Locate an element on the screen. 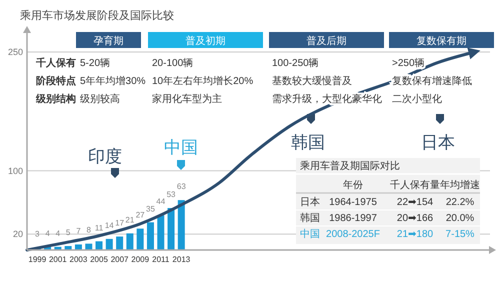 Image resolution: width=500 pixels, height=283 pixels. y-tick-label: 250 is located at coordinates (15, 52).